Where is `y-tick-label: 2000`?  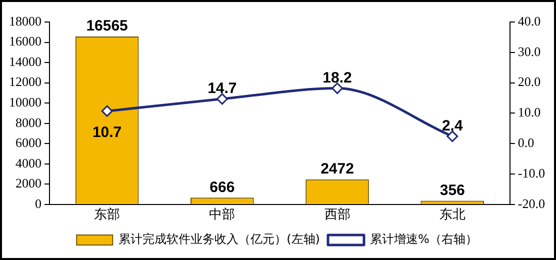
y-tick-label: 2000 is located at coordinates (29, 183).